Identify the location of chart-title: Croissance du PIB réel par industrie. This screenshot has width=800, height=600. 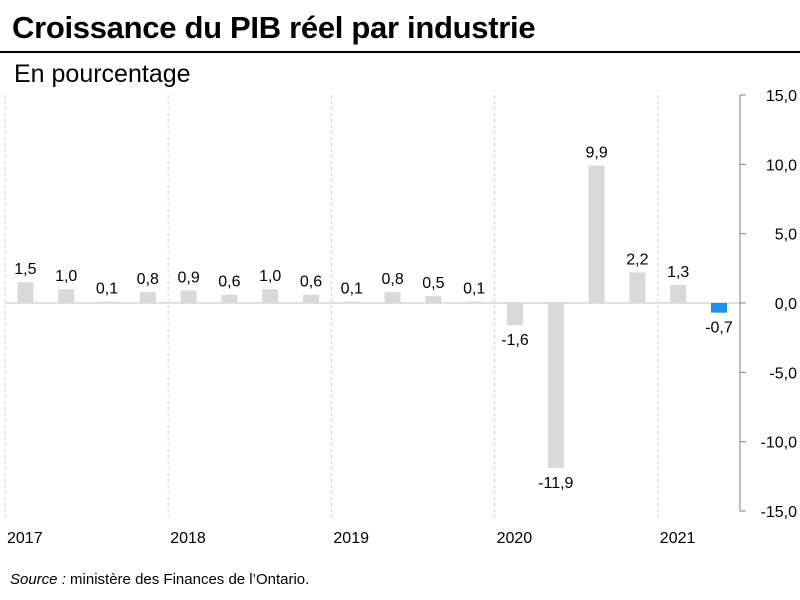
(274, 27).